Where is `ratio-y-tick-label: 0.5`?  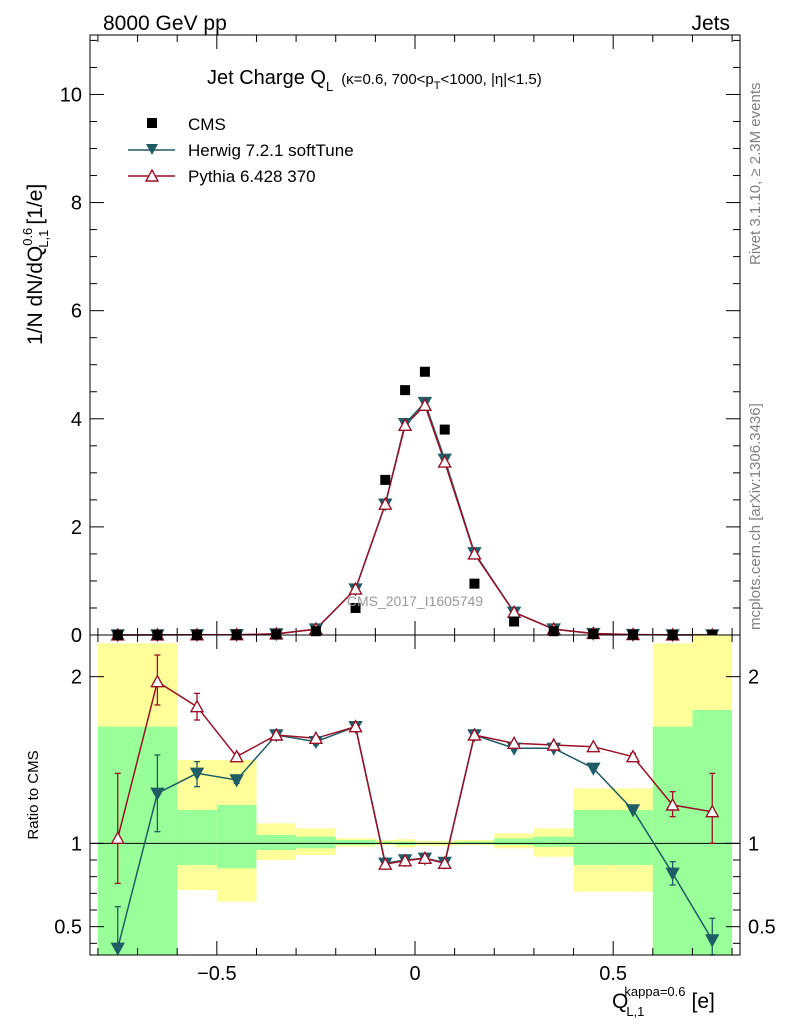 ratio-y-tick-label: 0.5 is located at coordinates (68, 928).